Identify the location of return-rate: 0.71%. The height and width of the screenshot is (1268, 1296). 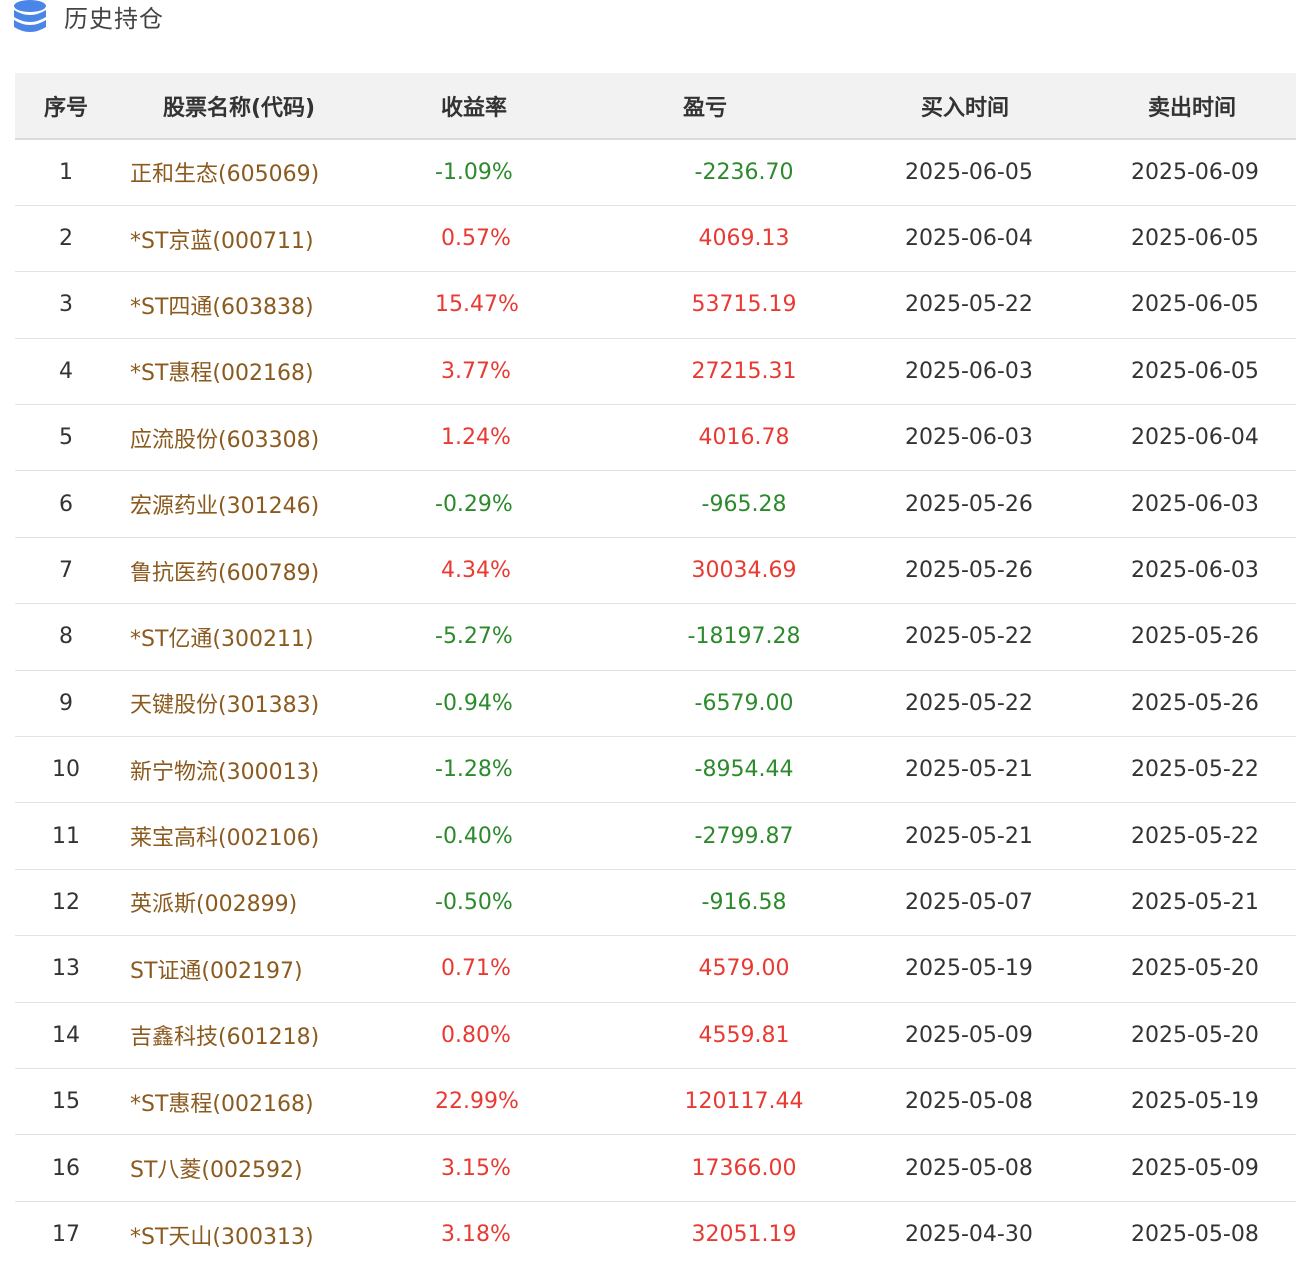
(528, 969).